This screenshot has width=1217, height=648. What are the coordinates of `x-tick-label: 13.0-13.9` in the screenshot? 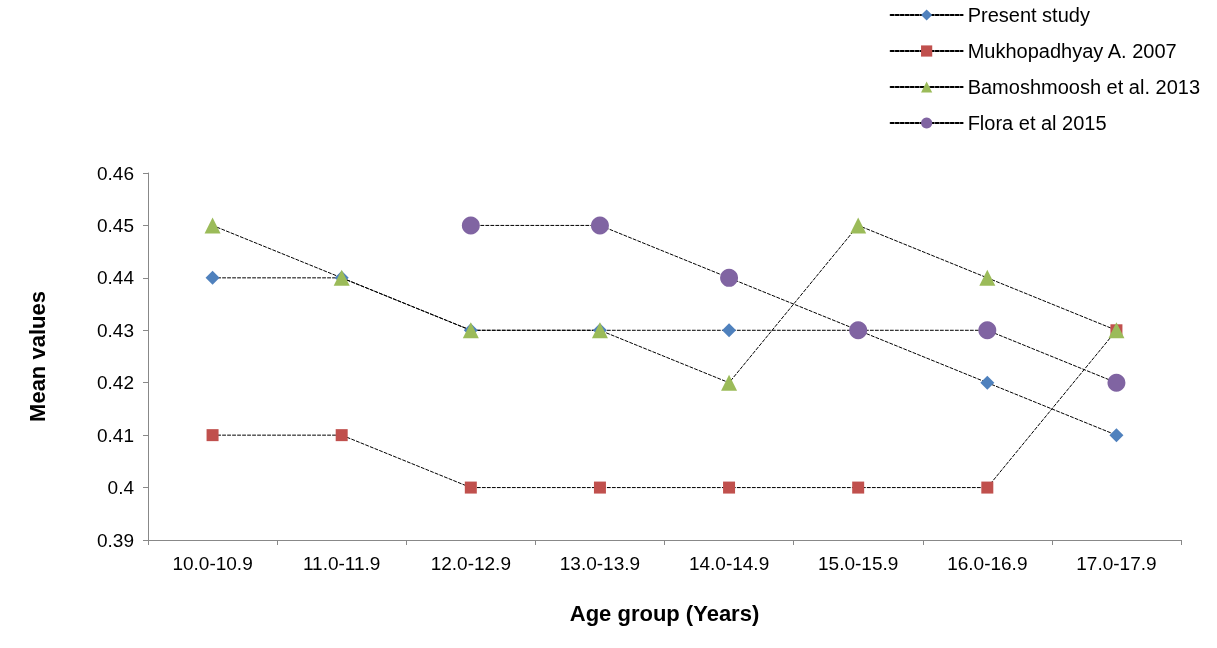 It's located at (600, 563).